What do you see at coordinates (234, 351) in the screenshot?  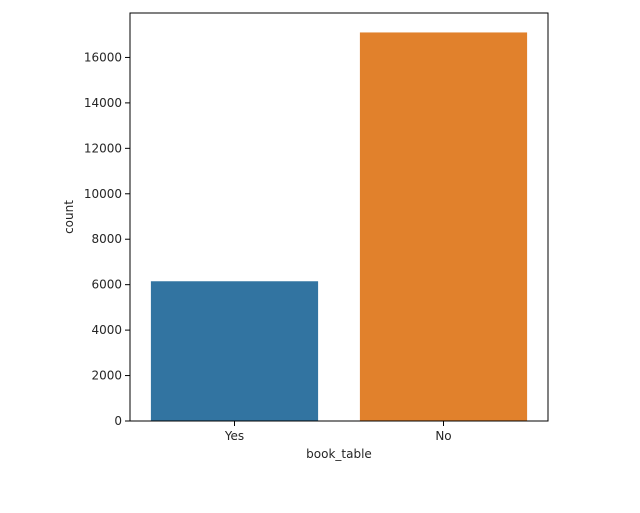 I see `bar-yes` at bounding box center [234, 351].